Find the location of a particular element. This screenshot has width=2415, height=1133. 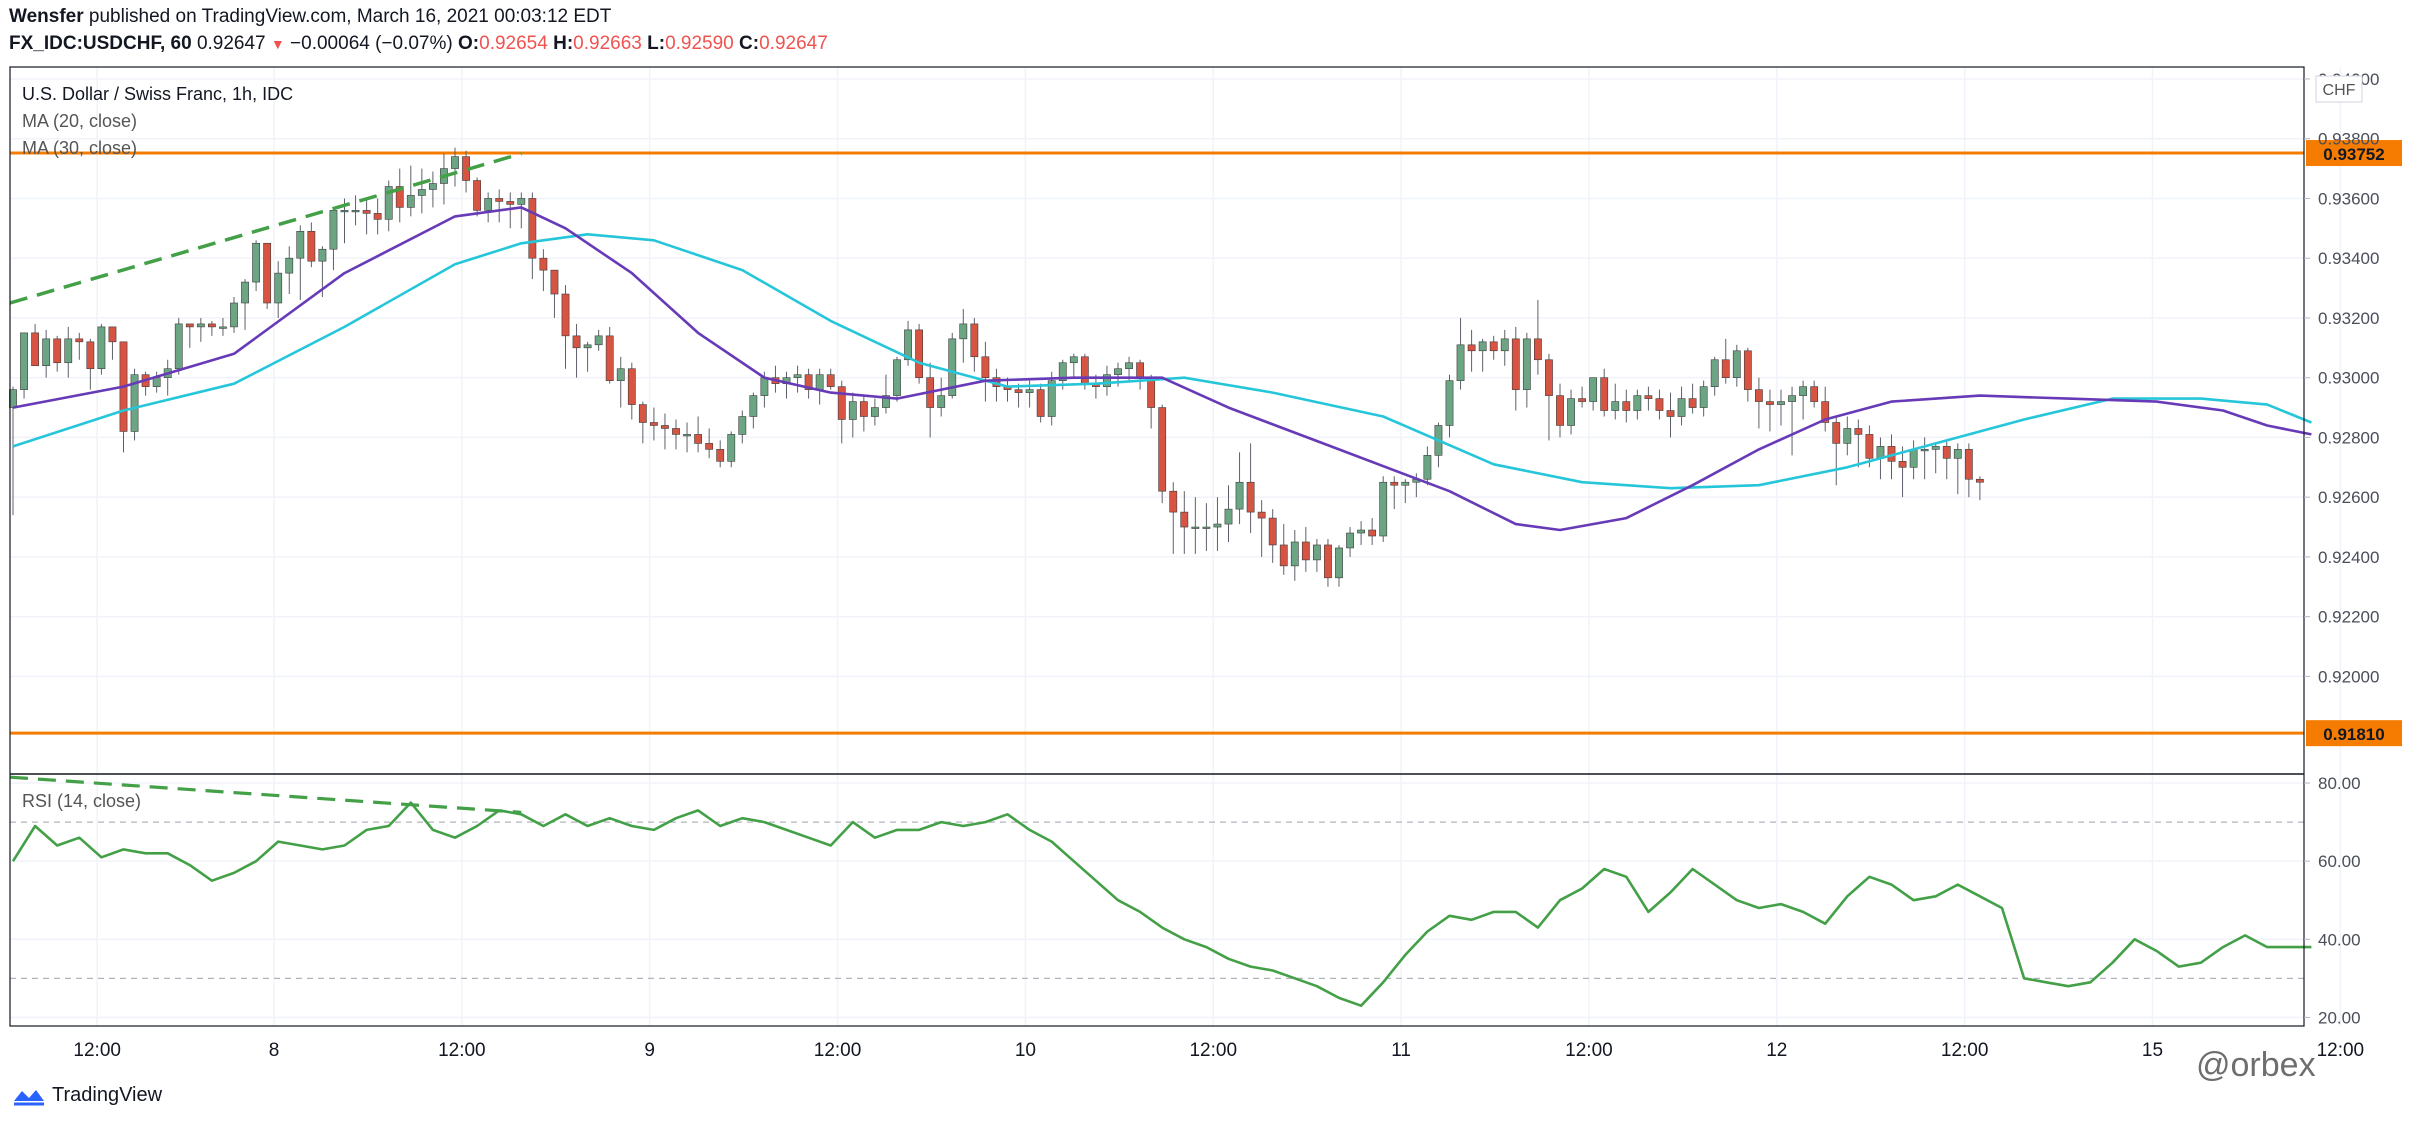

brand-footer: TradingView is located at coordinates (87, 1095).